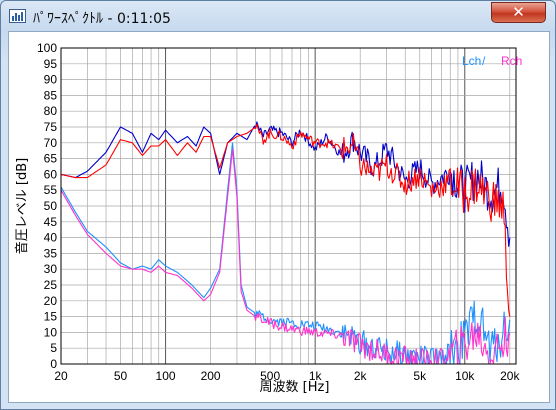 Image resolution: width=556 pixels, height=410 pixels. Describe the element at coordinates (471, 61) in the screenshot. I see `legend-lch: Lch` at that location.